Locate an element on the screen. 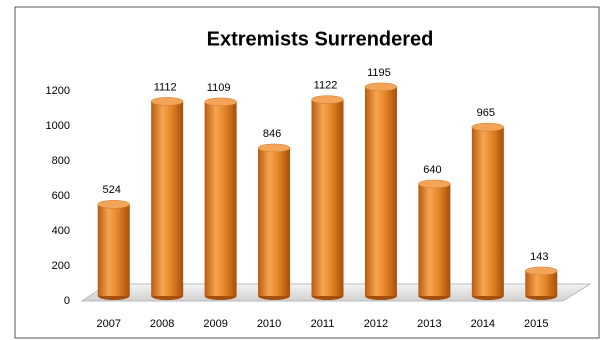 Image resolution: width=607 pixels, height=340 pixels. x-tick-label: 2008 is located at coordinates (162, 324).